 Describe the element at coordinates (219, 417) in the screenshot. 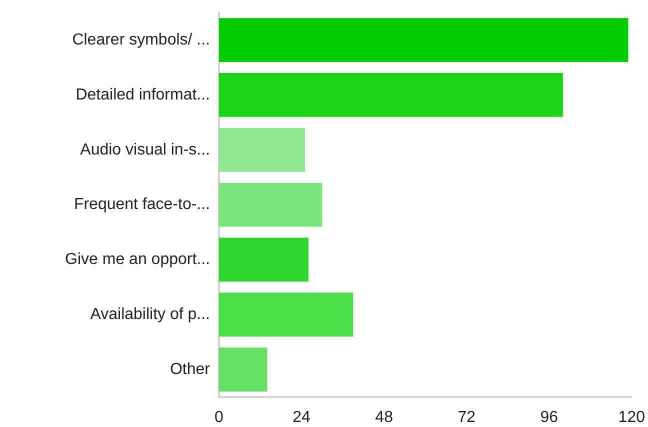

I see `x-tick-label: 0` at that location.